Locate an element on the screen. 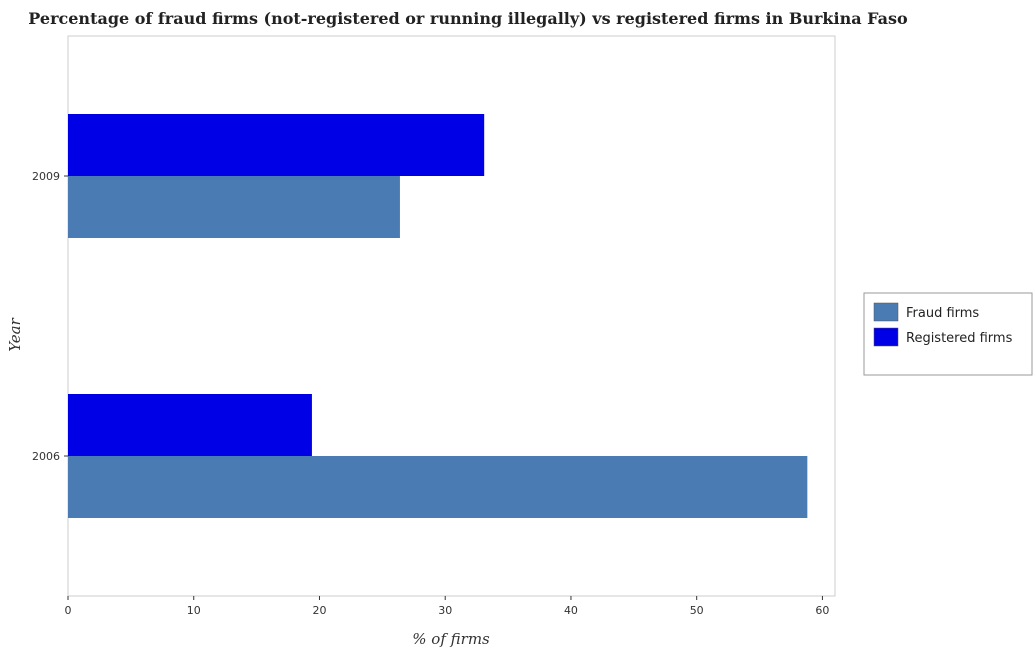  bar-registered-firms-2009 is located at coordinates (276, 145).